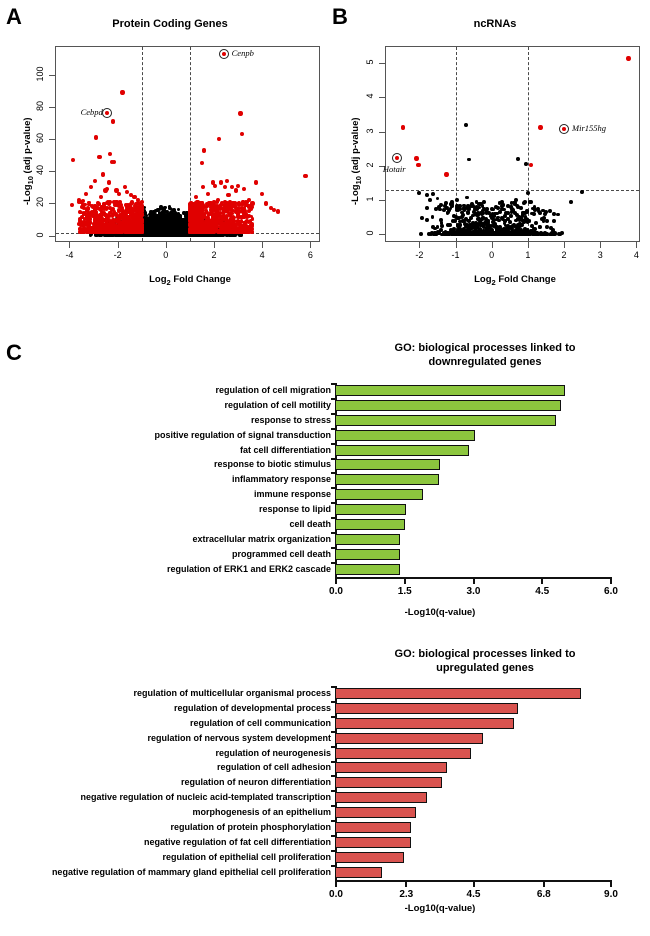 This screenshot has height=936, width=650. Describe the element at coordinates (485, 654) in the screenshot. I see `red-chart-title-line1: GO: biological processes linked to` at that location.